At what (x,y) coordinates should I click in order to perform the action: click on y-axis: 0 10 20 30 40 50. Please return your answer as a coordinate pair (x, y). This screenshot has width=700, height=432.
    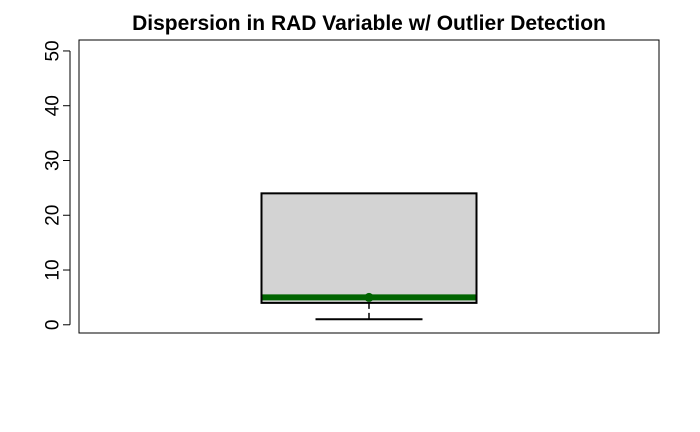
    Looking at the image, I should click on (57, 185).